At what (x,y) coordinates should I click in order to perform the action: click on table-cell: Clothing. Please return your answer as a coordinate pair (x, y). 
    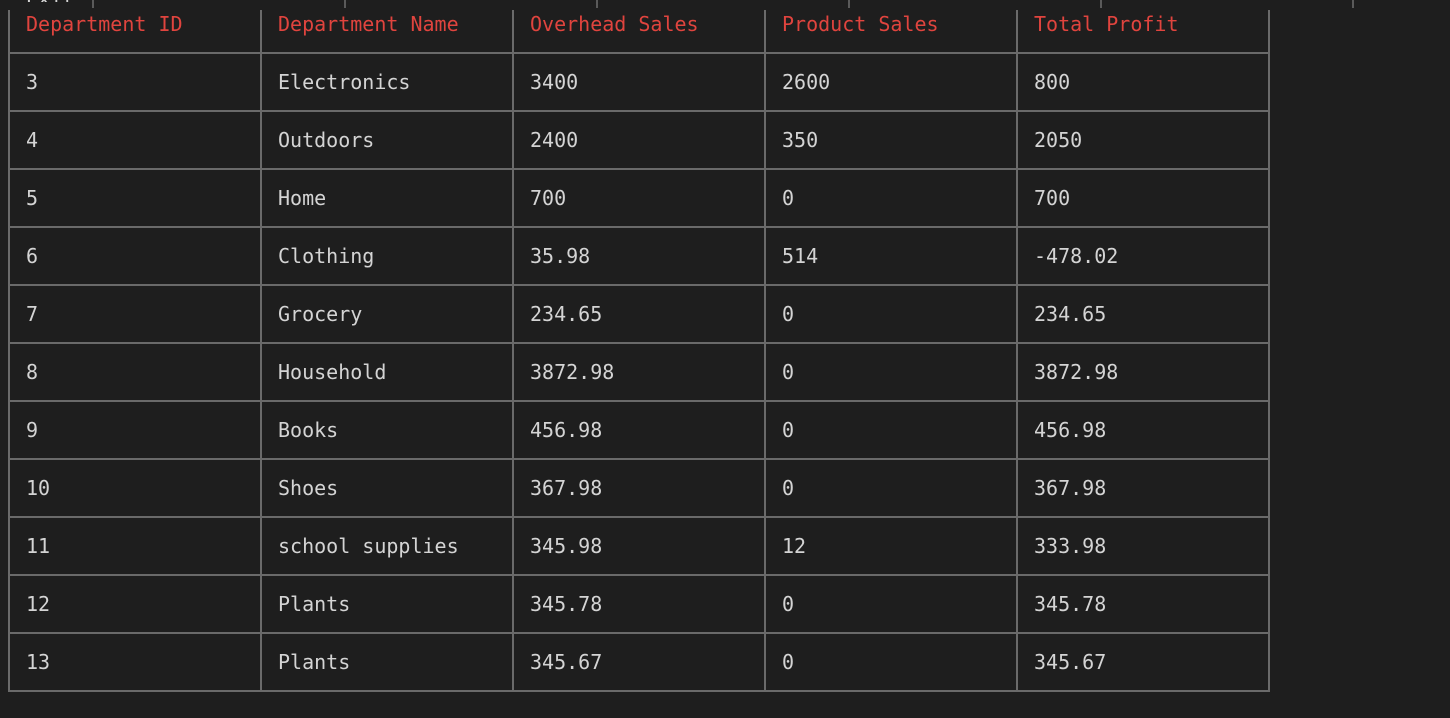
    Looking at the image, I should click on (326, 256).